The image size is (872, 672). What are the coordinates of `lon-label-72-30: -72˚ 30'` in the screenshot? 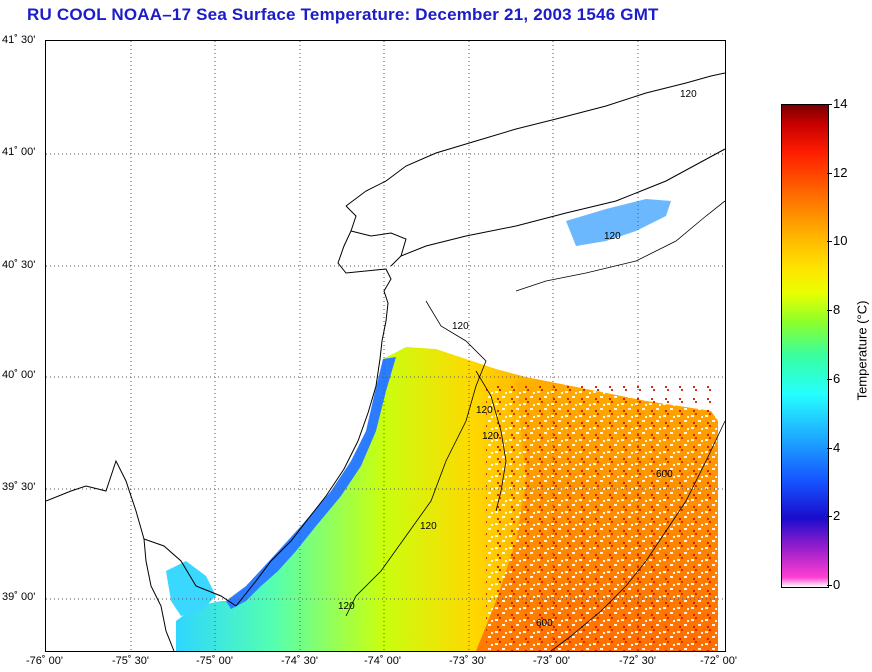 It's located at (637, 661).